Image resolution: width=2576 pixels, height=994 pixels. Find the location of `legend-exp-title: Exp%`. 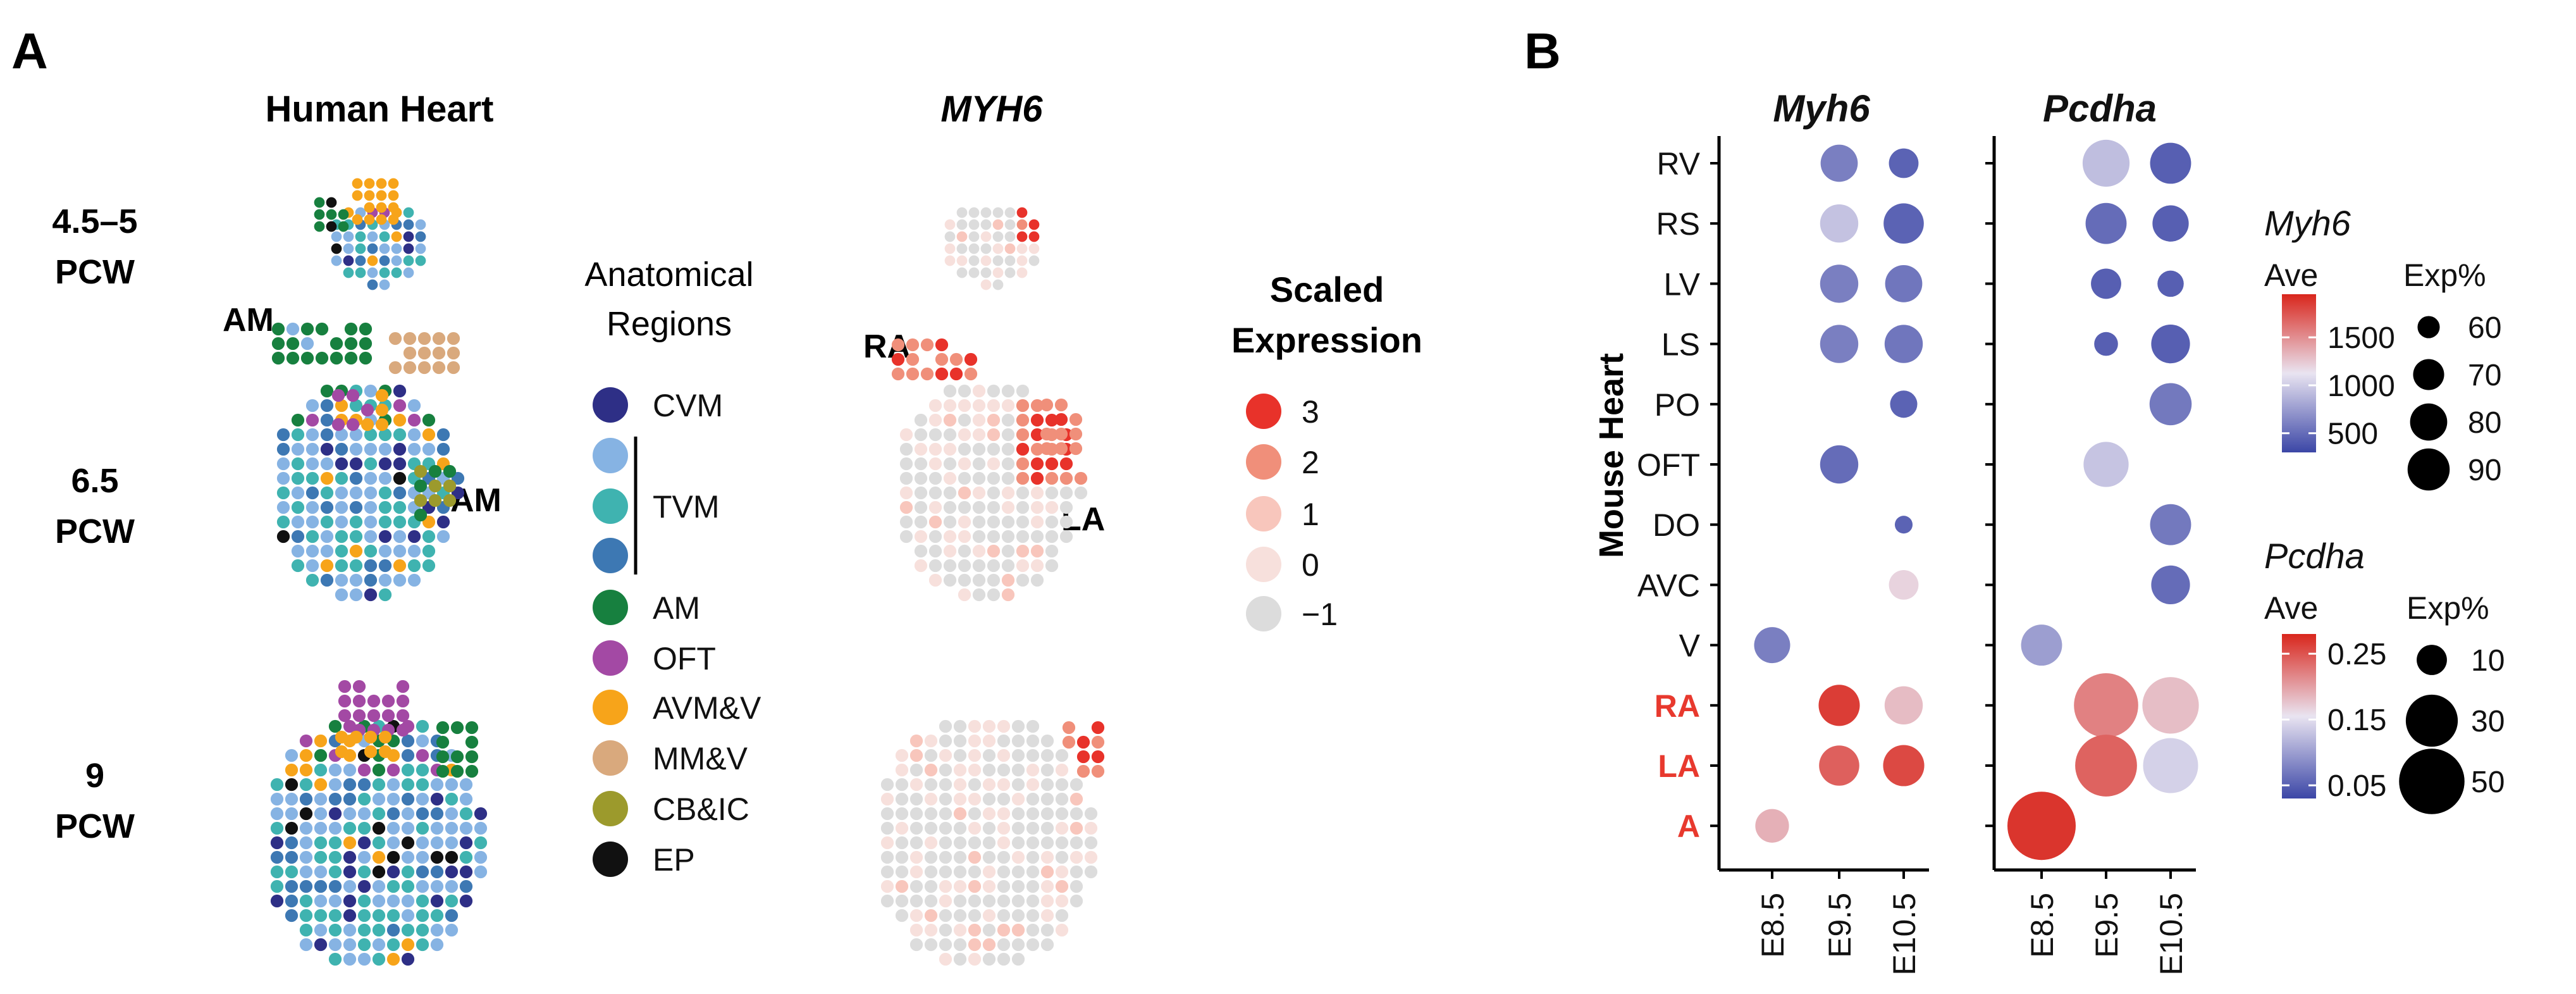

legend-exp-title: Exp% is located at coordinates (2448, 608).